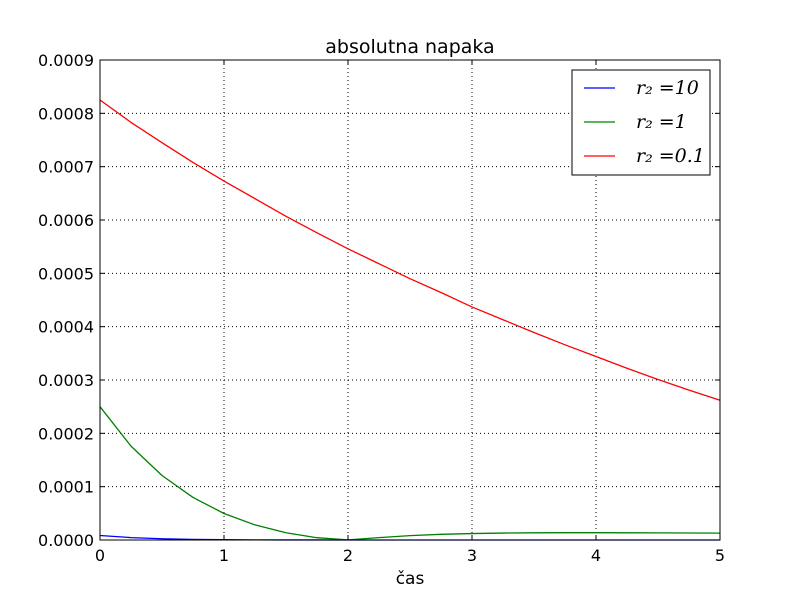  I want to click on y-tick-label: 0.0001, so click(66, 487).